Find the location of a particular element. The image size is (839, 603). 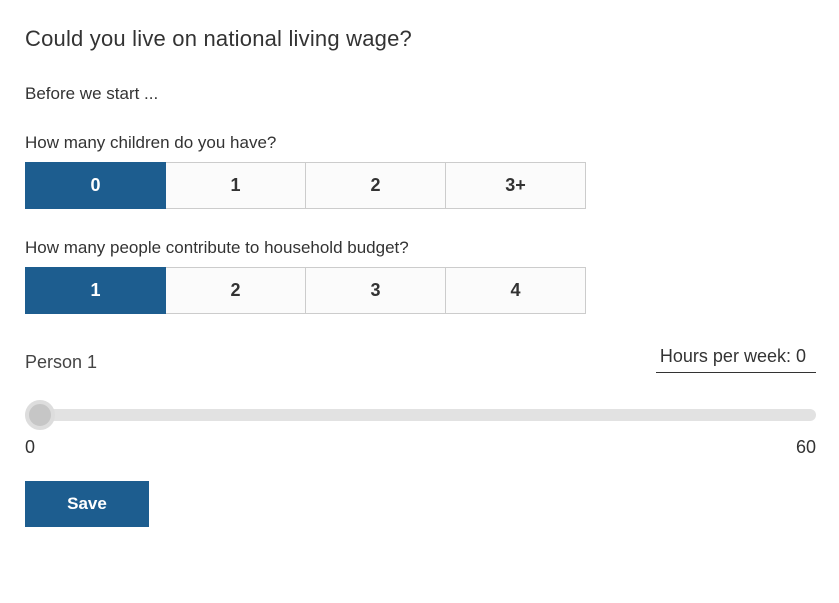

slider-range-labels: 0 60 is located at coordinates (420, 447).